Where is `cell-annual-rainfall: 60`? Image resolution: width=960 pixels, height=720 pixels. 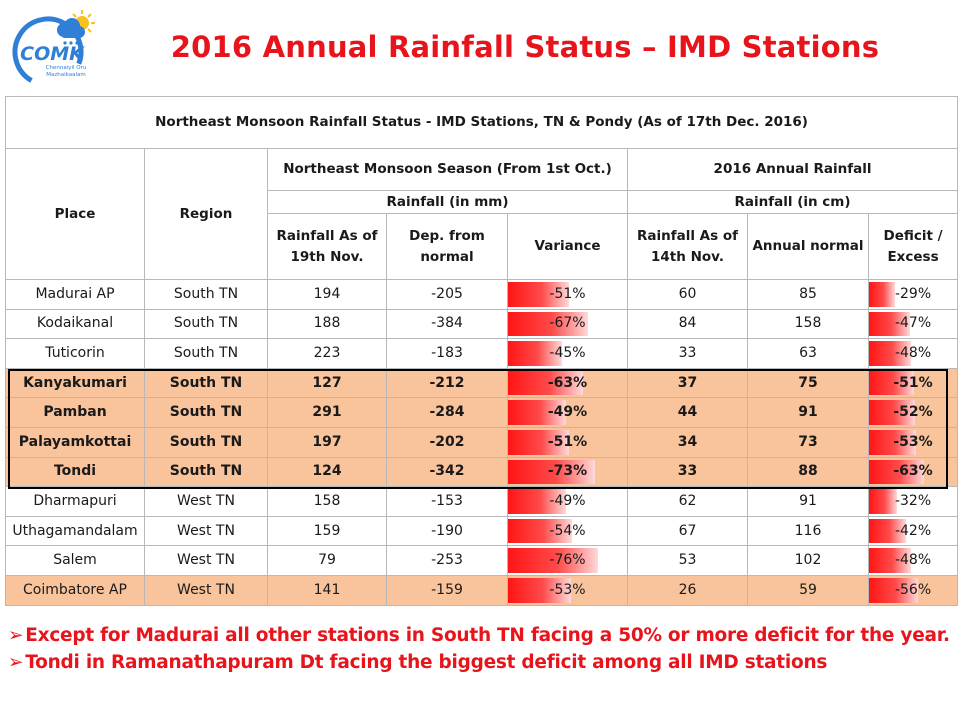
cell-annual-rainfall: 60 is located at coordinates (687, 294).